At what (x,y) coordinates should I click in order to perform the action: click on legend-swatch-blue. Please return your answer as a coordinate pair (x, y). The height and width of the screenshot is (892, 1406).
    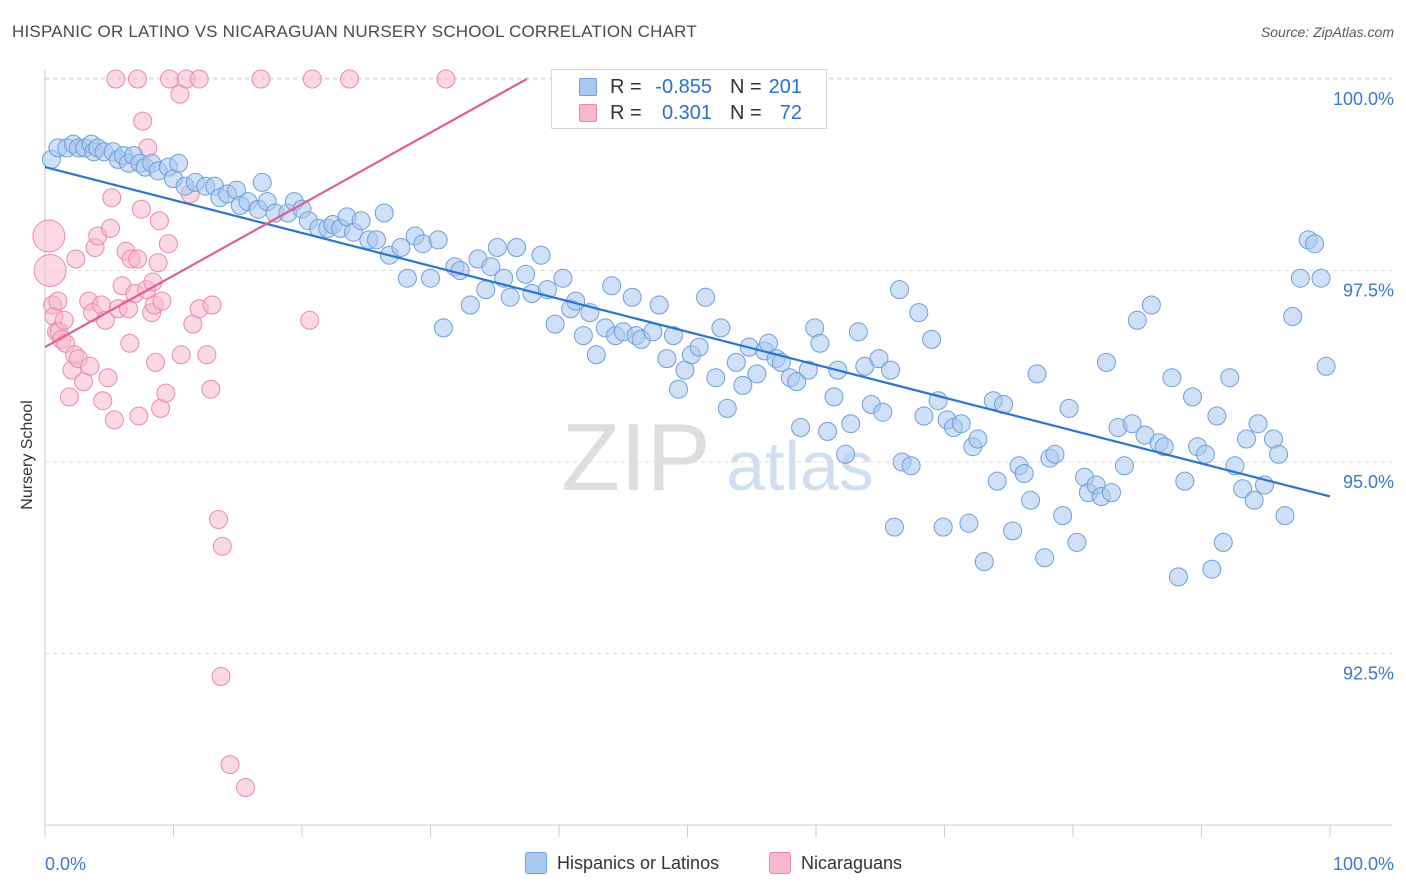
    Looking at the image, I should click on (536, 863).